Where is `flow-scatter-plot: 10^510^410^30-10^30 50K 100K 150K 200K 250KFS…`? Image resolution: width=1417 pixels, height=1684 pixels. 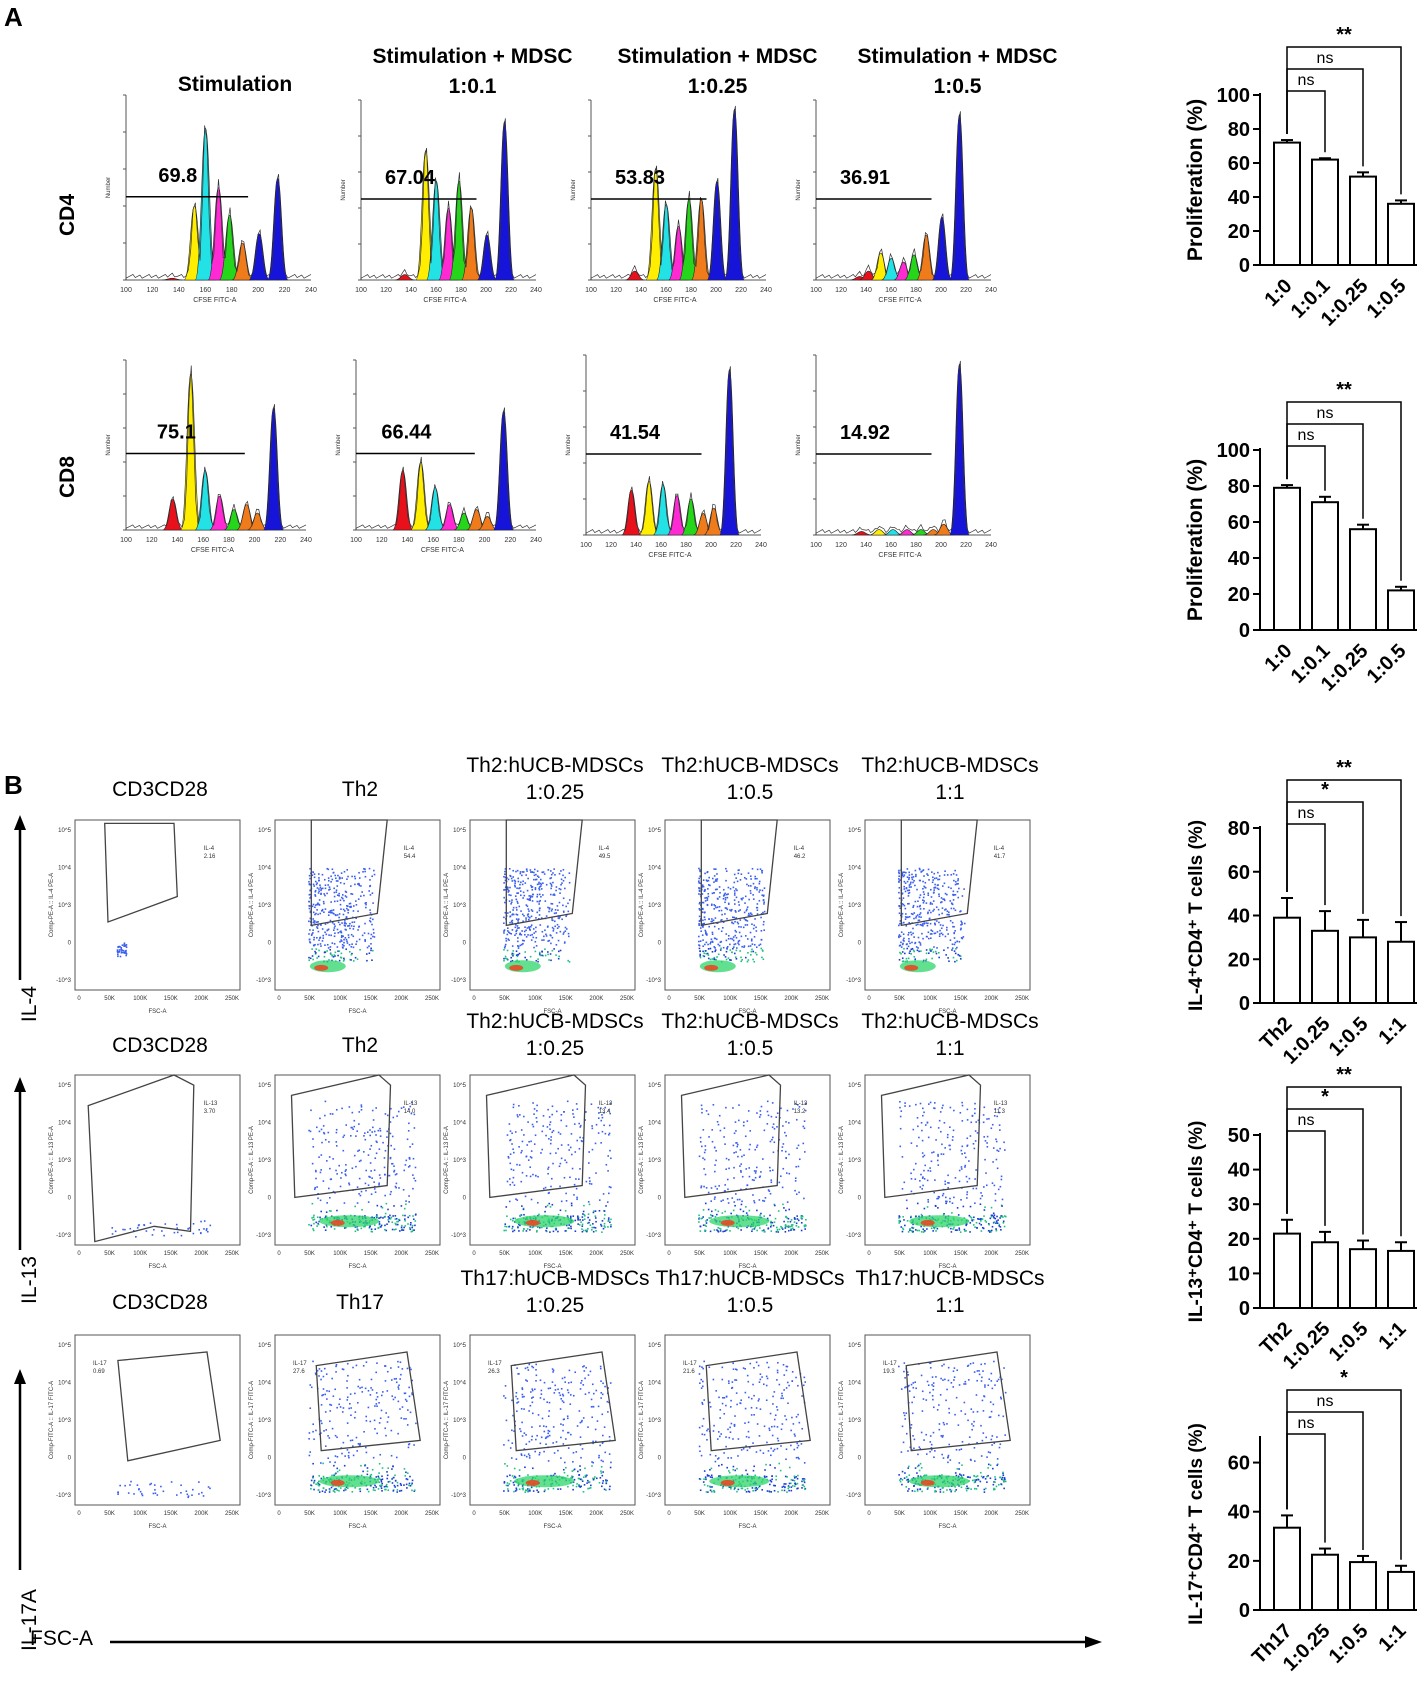 flow-scatter-plot: 10^510^410^30-10^30 50K 100K 150K 200K 250KFS… is located at coordinates (540, 917).